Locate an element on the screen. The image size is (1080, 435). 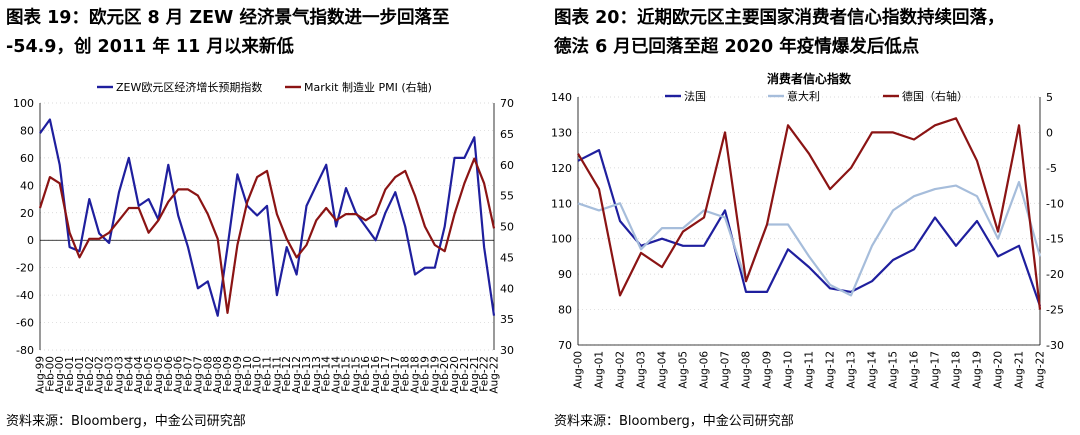
x-tick-label: Feb-13 is located at coordinates (307, 374).